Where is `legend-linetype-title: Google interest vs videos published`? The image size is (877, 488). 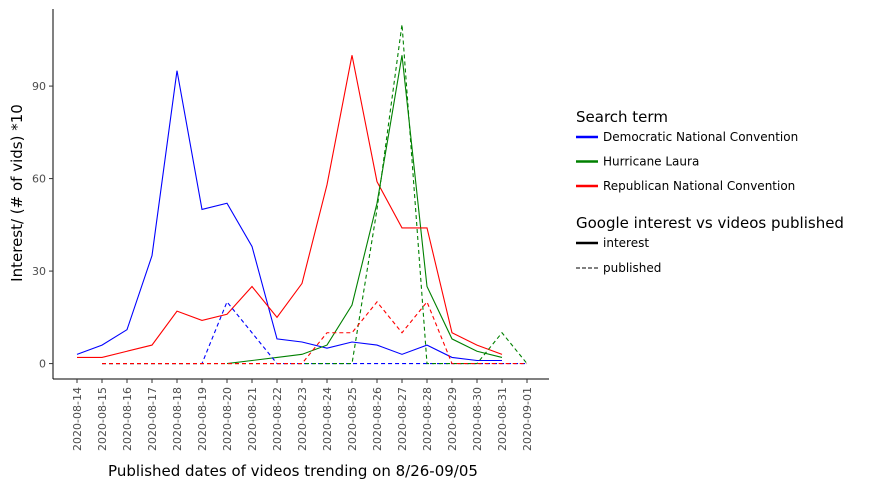
legend-linetype-title: Google interest vs videos published is located at coordinates (710, 223).